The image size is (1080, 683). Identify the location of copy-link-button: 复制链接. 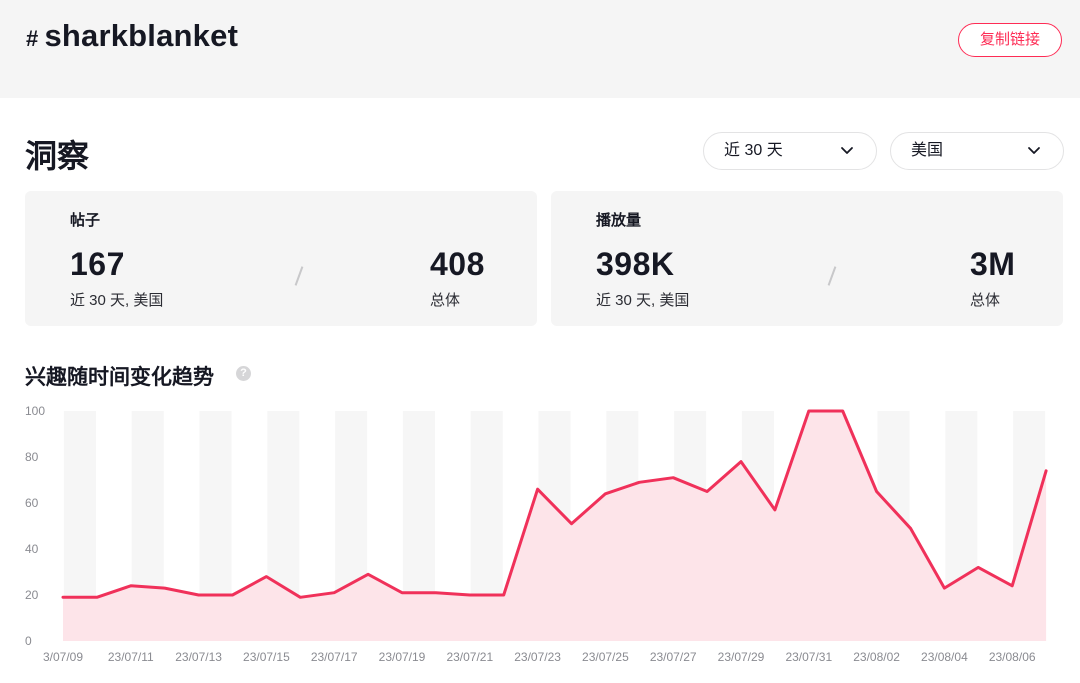
(1010, 40).